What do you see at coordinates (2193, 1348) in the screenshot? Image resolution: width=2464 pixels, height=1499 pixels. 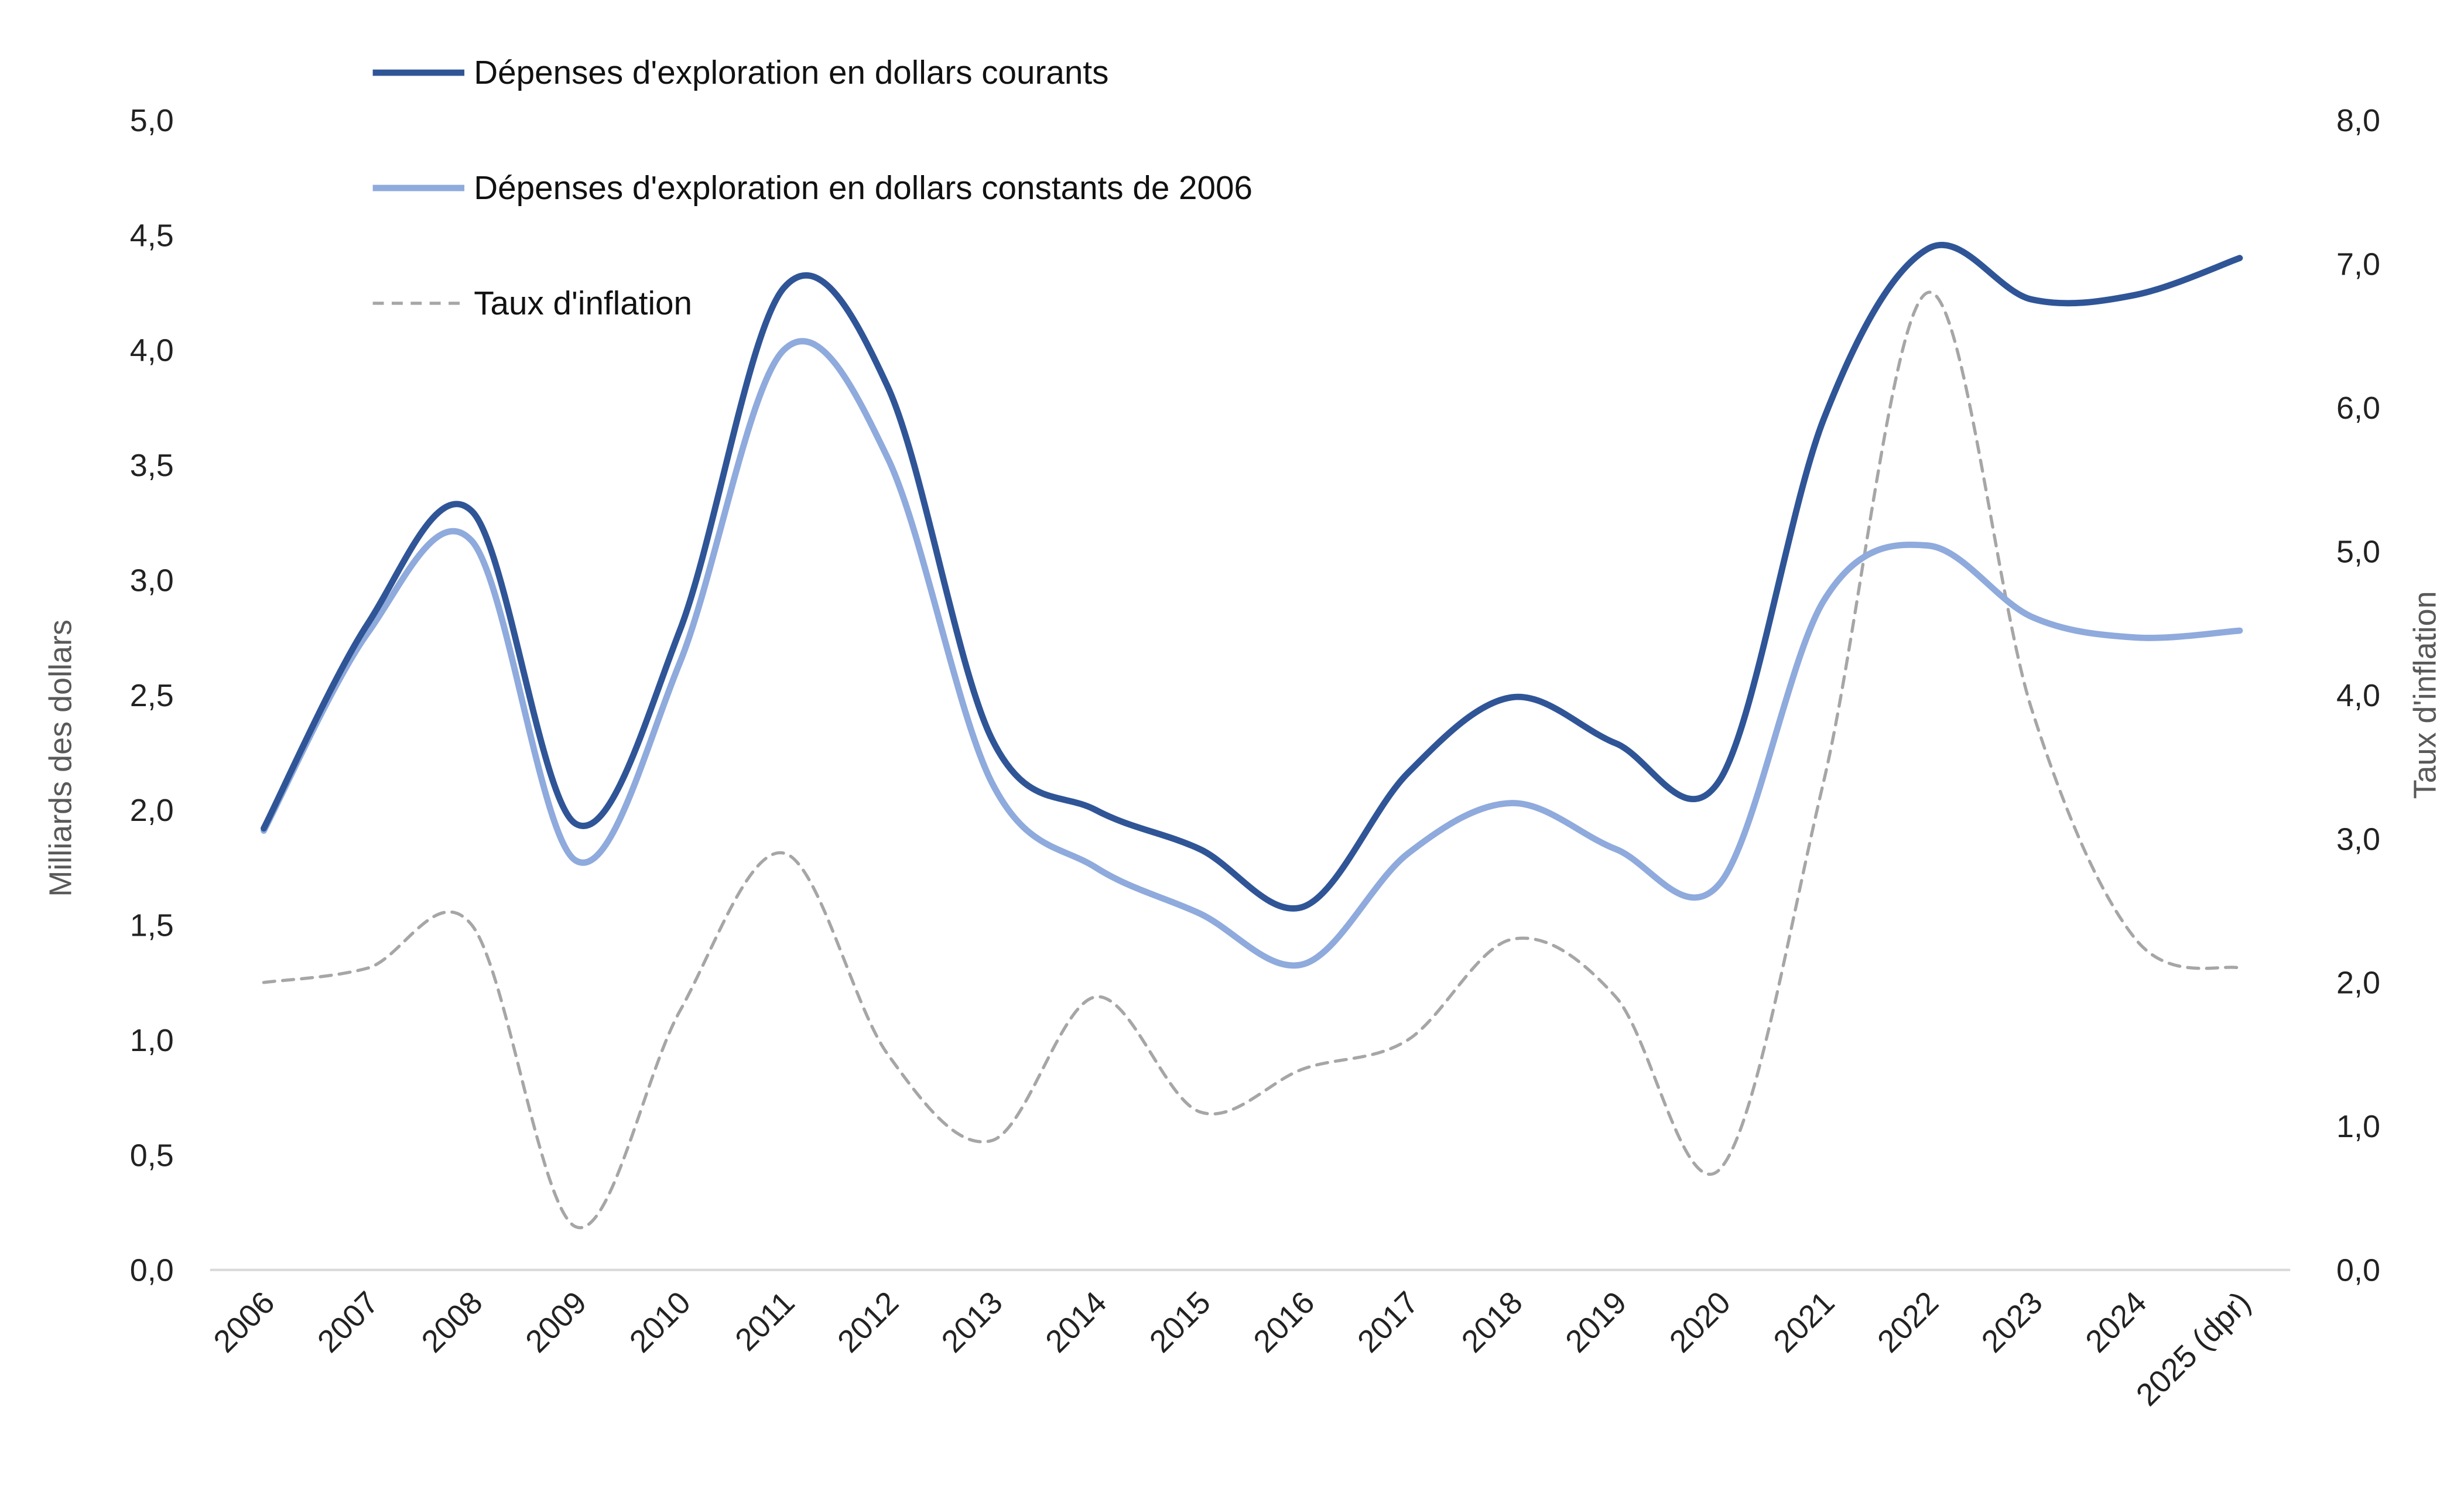 I see `x-tick-label: 2025 (dpr)` at bounding box center [2193, 1348].